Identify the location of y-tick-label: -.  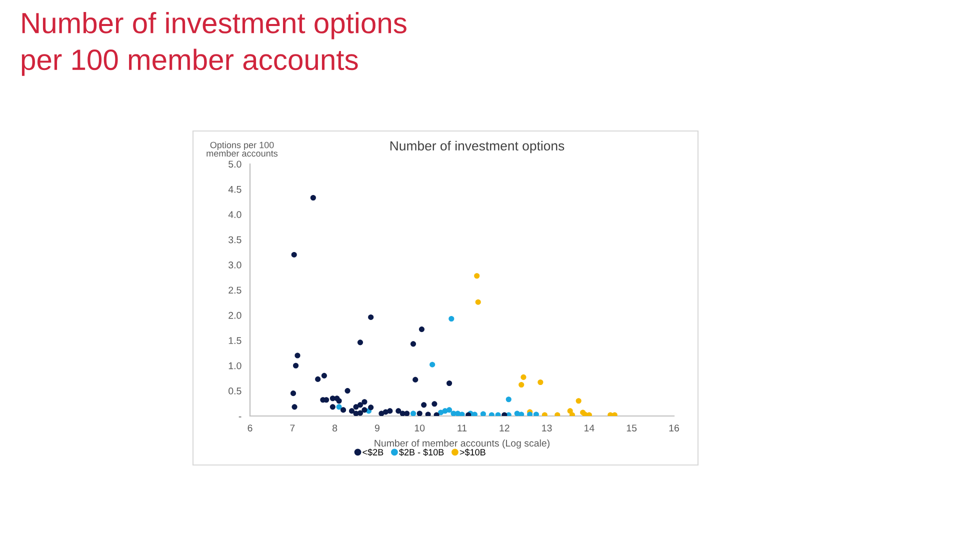
(240, 417).